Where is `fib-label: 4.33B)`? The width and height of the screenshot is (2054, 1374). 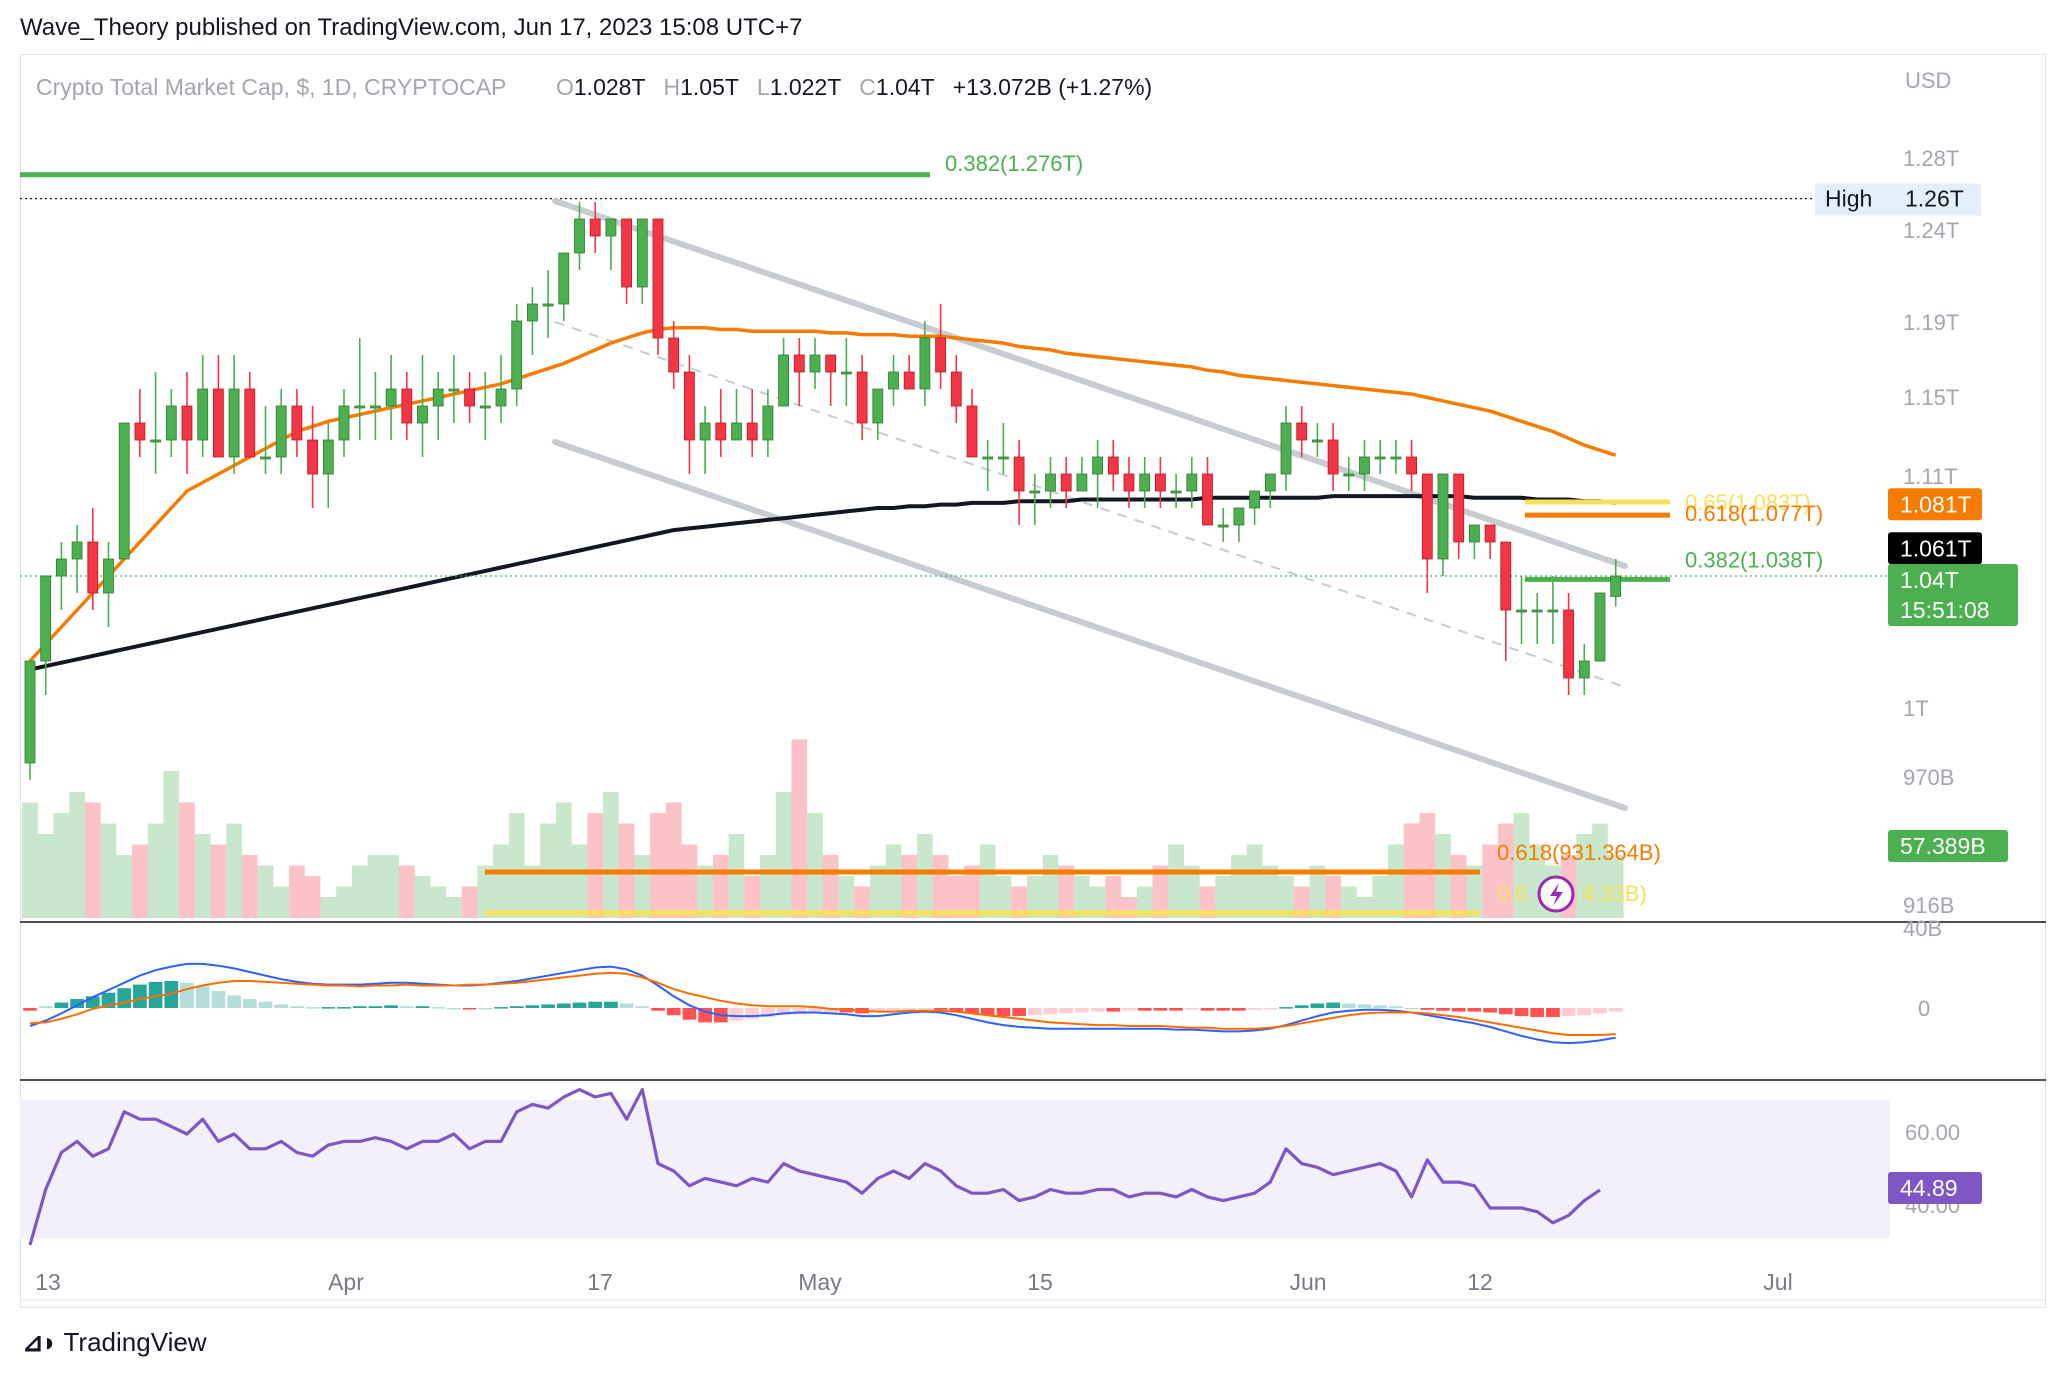
fib-label: 4.33B) is located at coordinates (1614, 893).